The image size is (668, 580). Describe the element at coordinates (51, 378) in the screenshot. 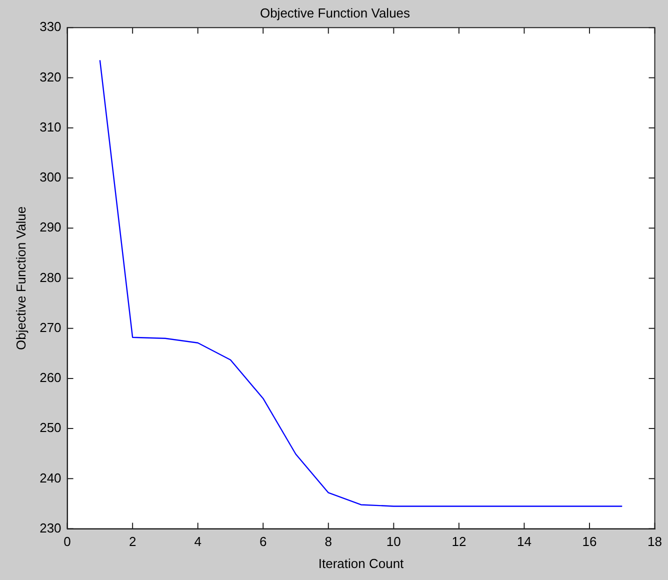

I see `y-tick-label: 260` at that location.